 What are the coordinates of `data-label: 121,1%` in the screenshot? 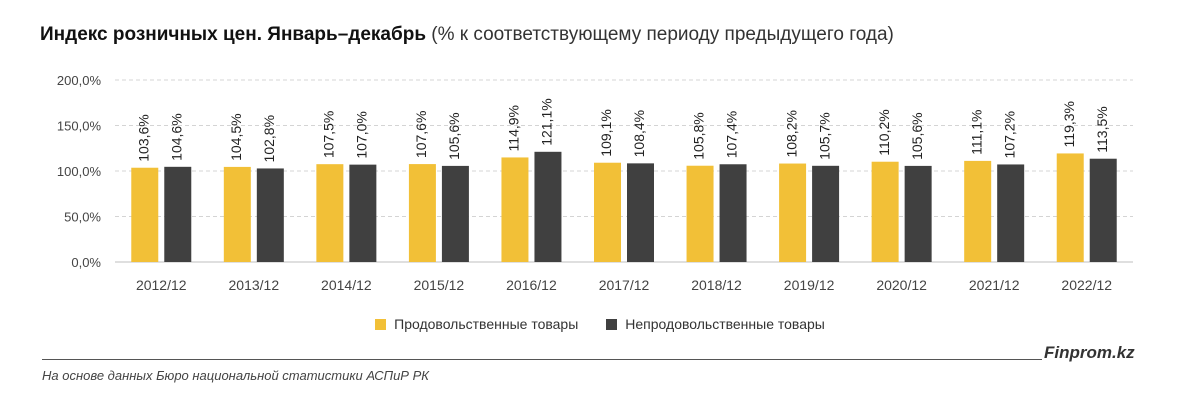 It's located at (547, 121).